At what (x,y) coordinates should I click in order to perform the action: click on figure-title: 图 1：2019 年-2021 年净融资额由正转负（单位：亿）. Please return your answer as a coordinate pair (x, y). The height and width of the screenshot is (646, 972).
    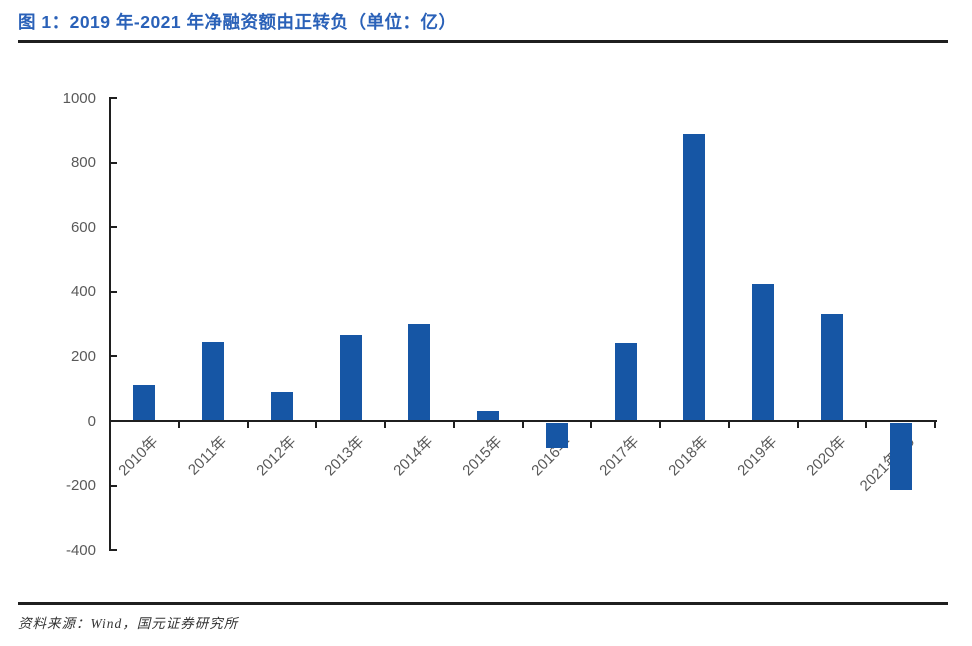
    Looking at the image, I should click on (237, 22).